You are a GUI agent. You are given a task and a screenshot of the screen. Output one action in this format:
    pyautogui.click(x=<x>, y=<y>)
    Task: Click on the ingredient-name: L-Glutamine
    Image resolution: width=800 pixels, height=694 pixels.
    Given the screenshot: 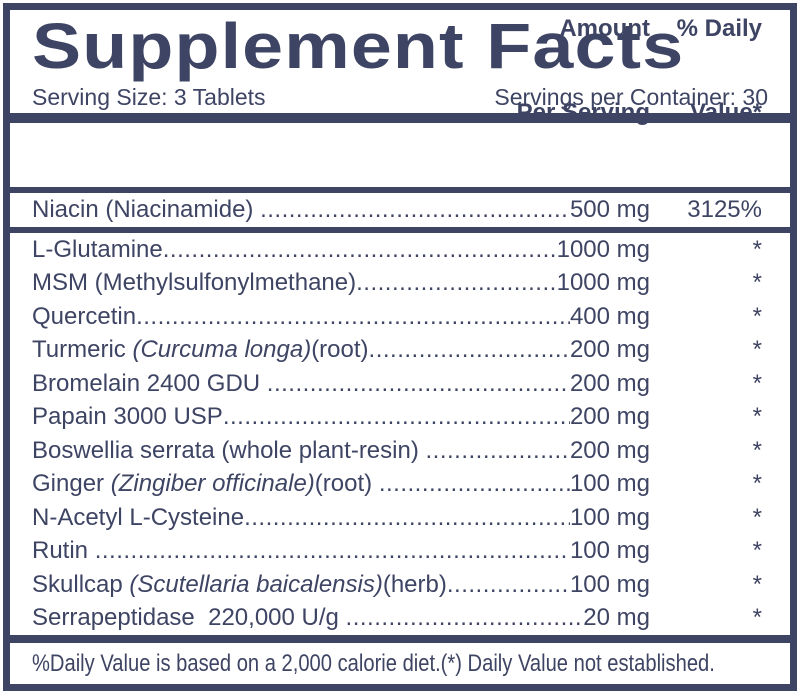 What is the action you would take?
    pyautogui.click(x=97, y=249)
    